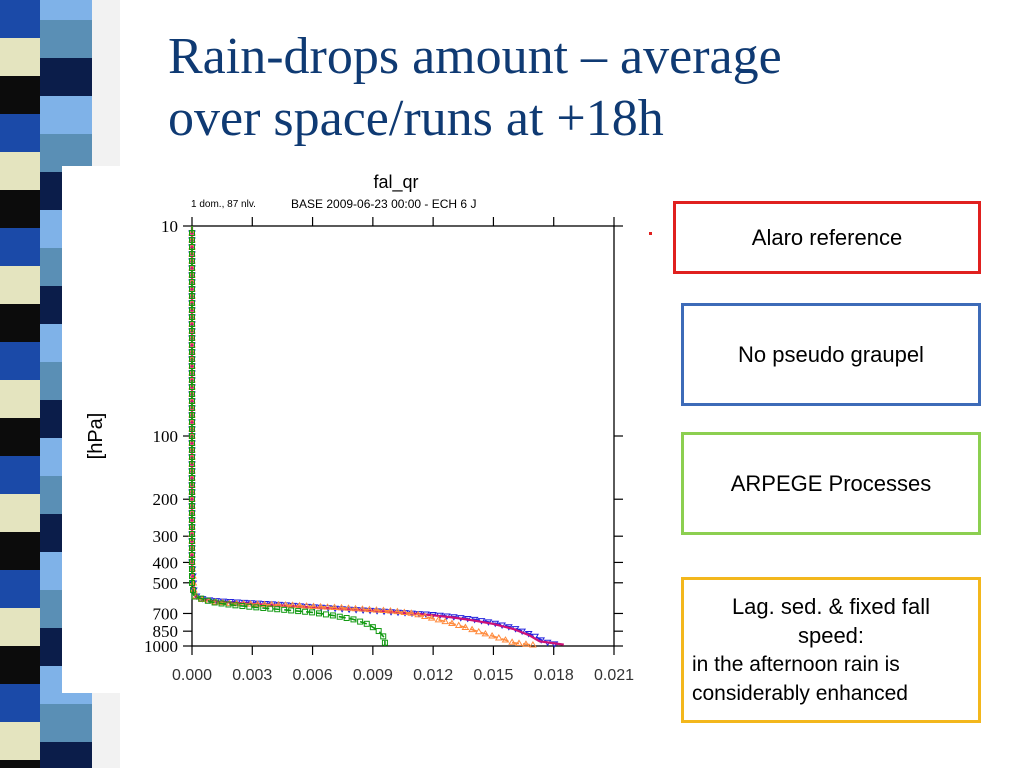 This screenshot has height=768, width=1024. What do you see at coordinates (166, 631) in the screenshot?
I see `y-tick-label: 850` at bounding box center [166, 631].